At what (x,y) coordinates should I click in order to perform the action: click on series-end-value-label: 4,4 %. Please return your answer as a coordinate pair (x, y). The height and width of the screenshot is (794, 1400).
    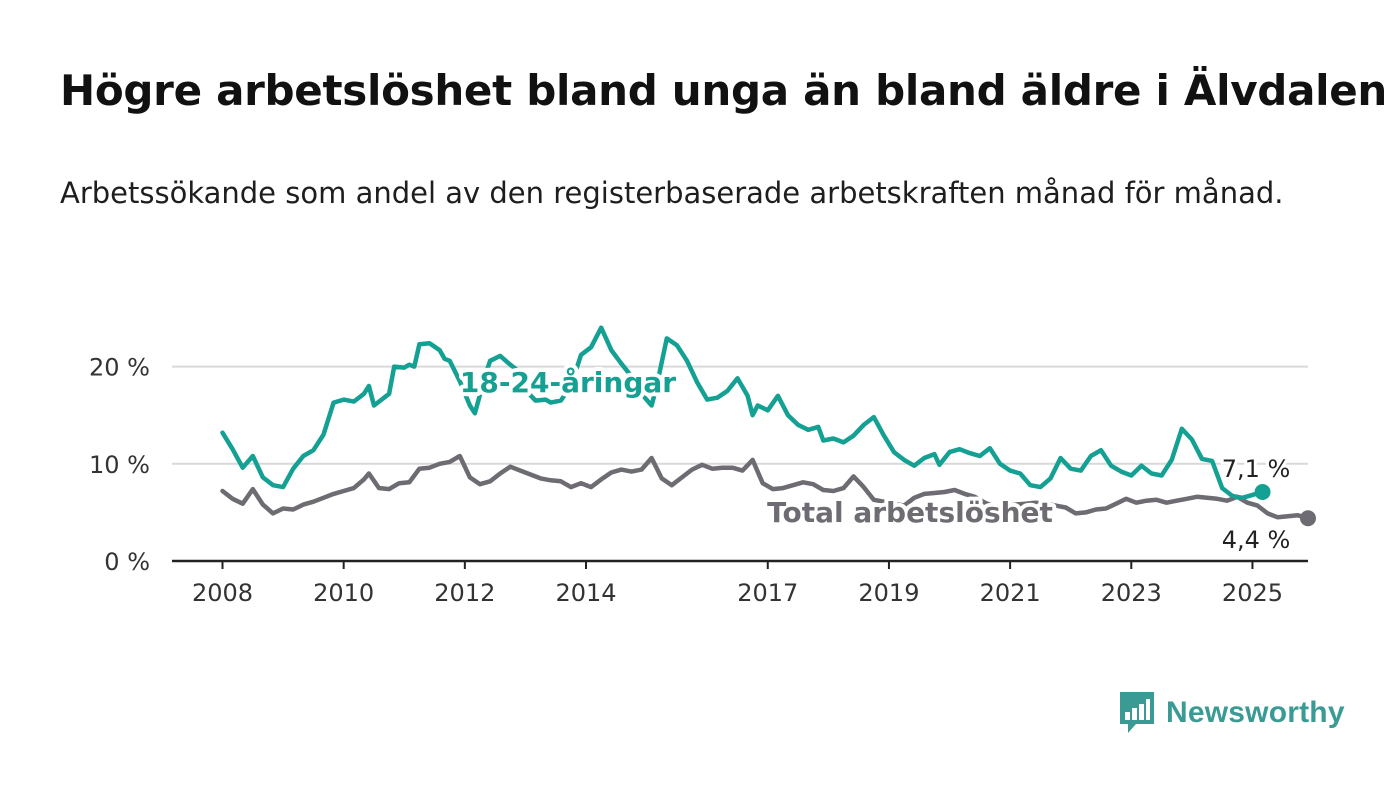
    Looking at the image, I should click on (1256, 540).